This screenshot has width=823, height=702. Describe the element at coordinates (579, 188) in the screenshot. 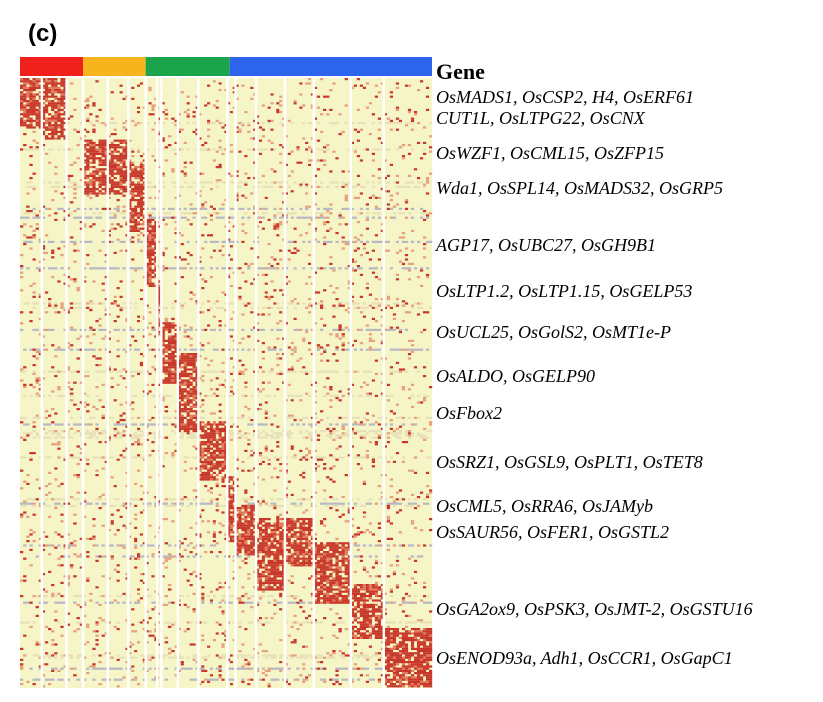

I see `gene-label: Wda1, OsSPL14, OsMADS32, OsGRP5` at that location.